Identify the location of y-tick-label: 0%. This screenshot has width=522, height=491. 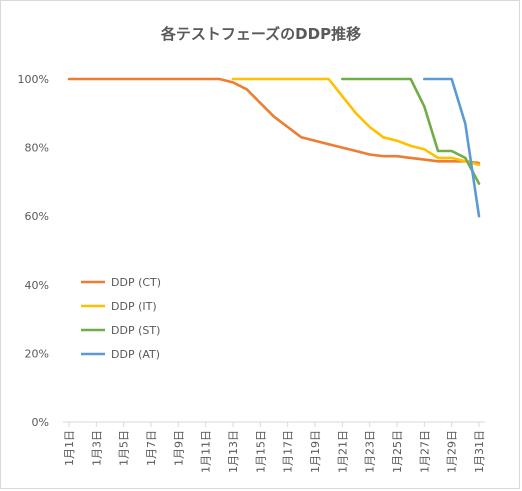
(40, 422).